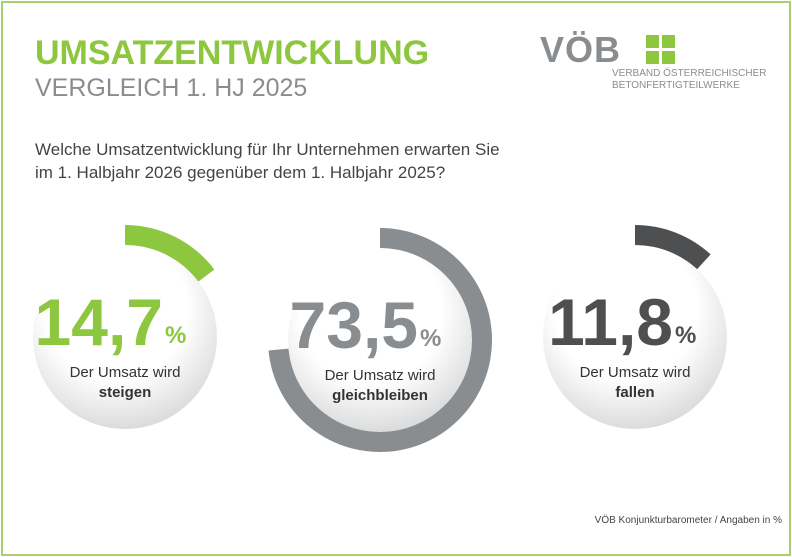  Describe the element at coordinates (171, 88) in the screenshot. I see `subtitle: VERGLEICH 1. HJ 2025` at that location.